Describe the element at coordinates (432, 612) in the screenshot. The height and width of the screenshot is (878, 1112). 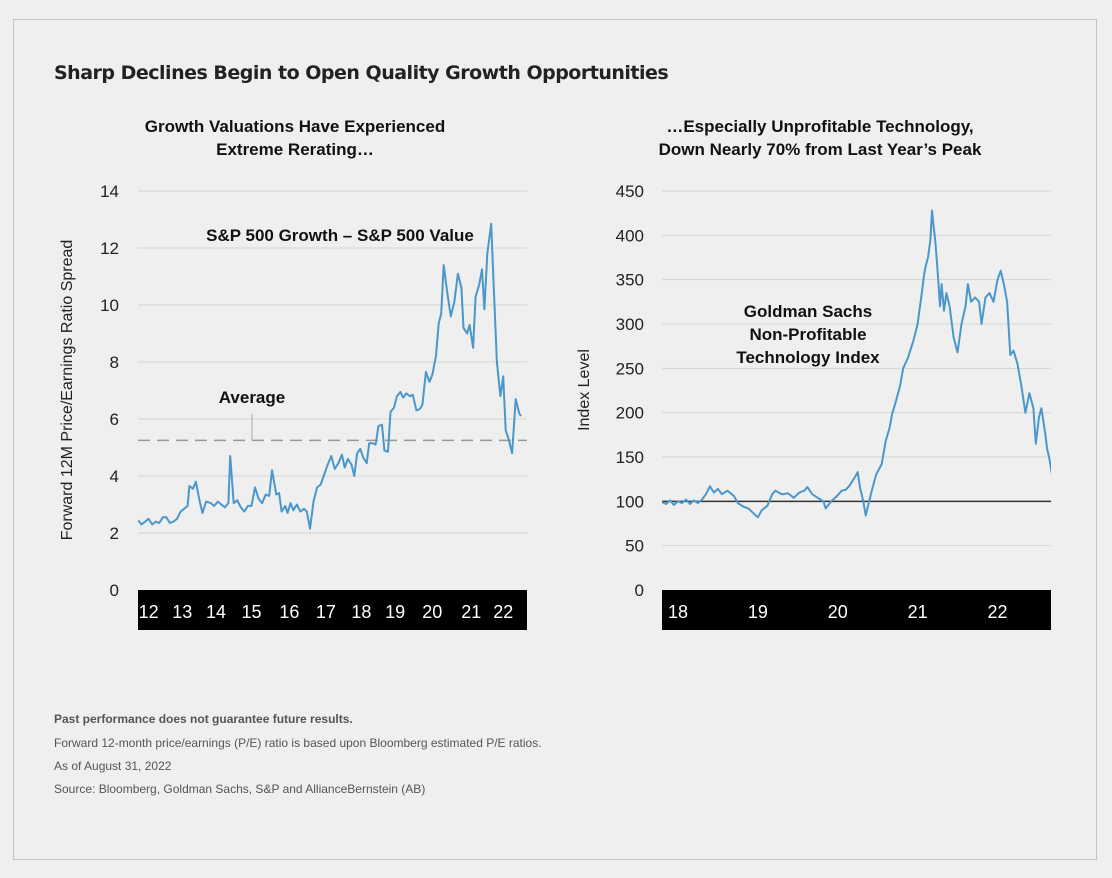
I see `left-x-tick-label: 20` at that location.